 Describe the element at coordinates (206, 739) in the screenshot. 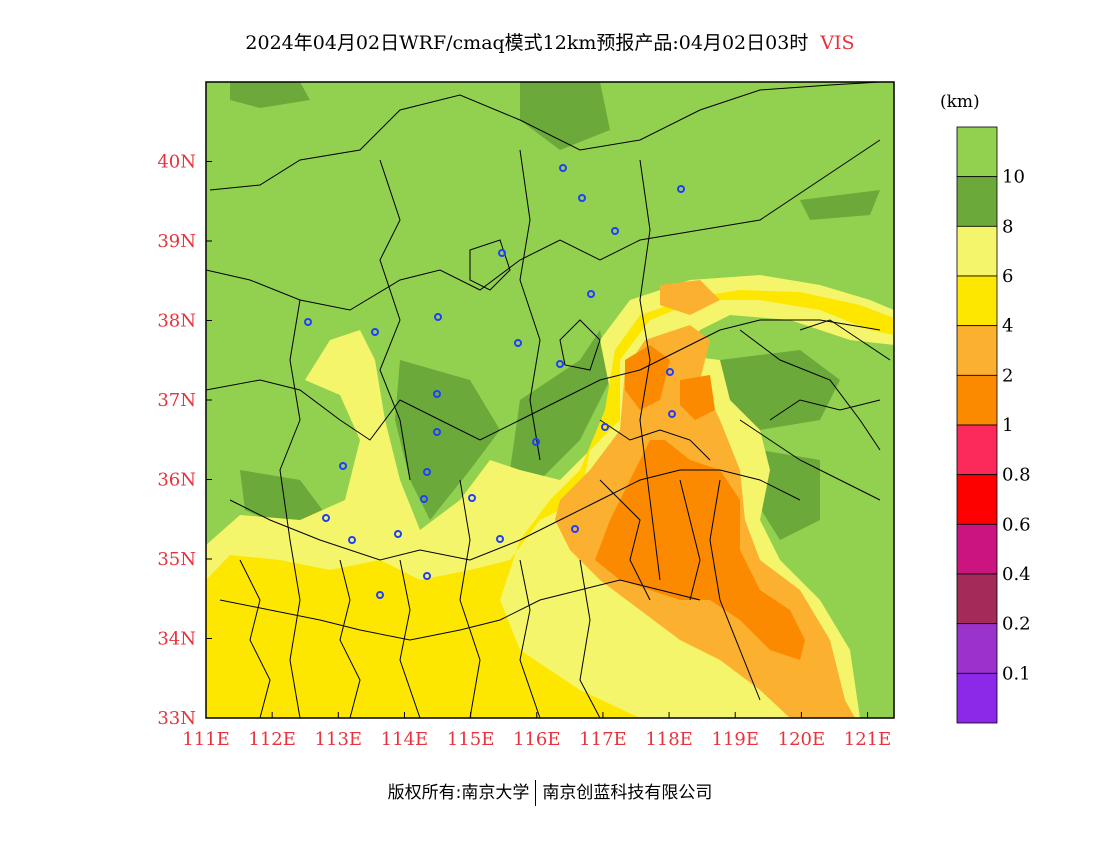

I see `x-tick-label: 111E` at that location.